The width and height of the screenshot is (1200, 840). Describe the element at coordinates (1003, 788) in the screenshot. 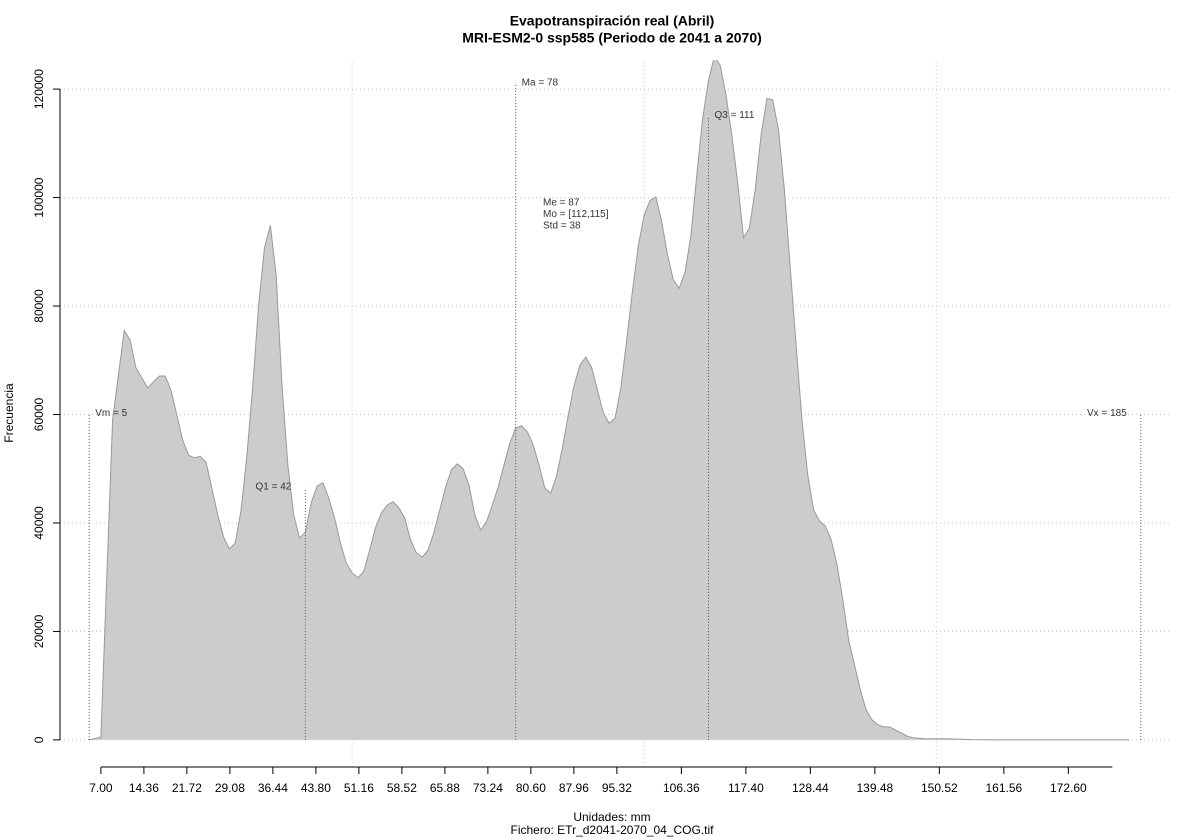

I see `x-tick-label: 161.56` at that location.